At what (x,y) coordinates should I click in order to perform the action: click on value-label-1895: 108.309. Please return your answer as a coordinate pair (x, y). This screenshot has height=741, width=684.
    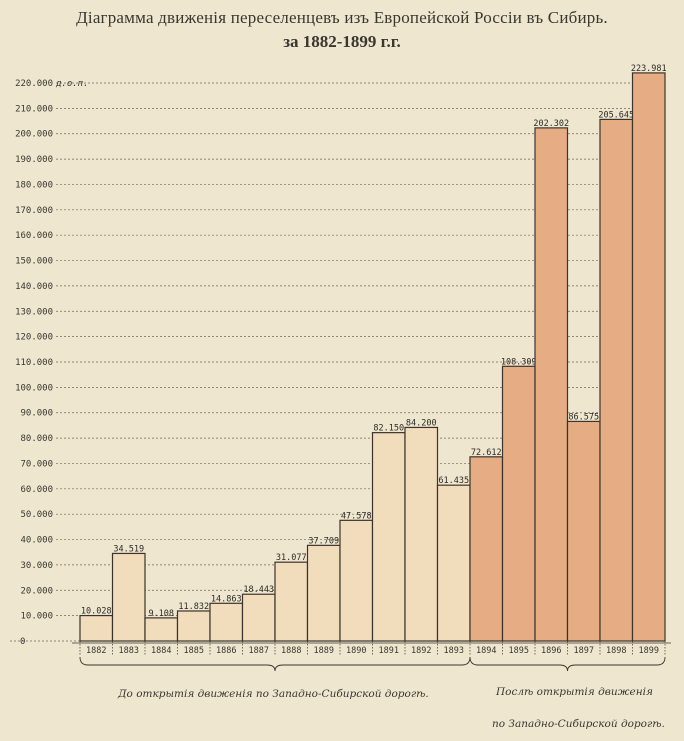
    Looking at the image, I should click on (519, 362).